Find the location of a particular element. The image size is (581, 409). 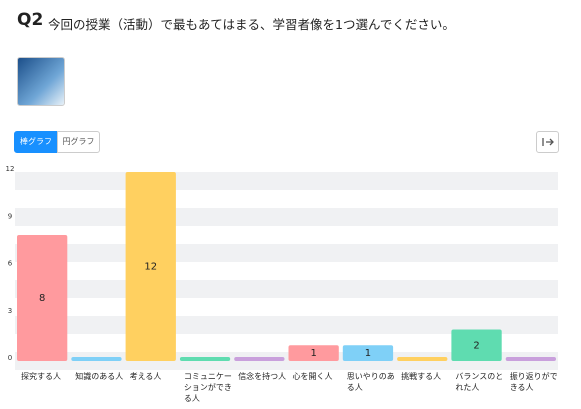

bar-value-label: 2 is located at coordinates (476, 345).